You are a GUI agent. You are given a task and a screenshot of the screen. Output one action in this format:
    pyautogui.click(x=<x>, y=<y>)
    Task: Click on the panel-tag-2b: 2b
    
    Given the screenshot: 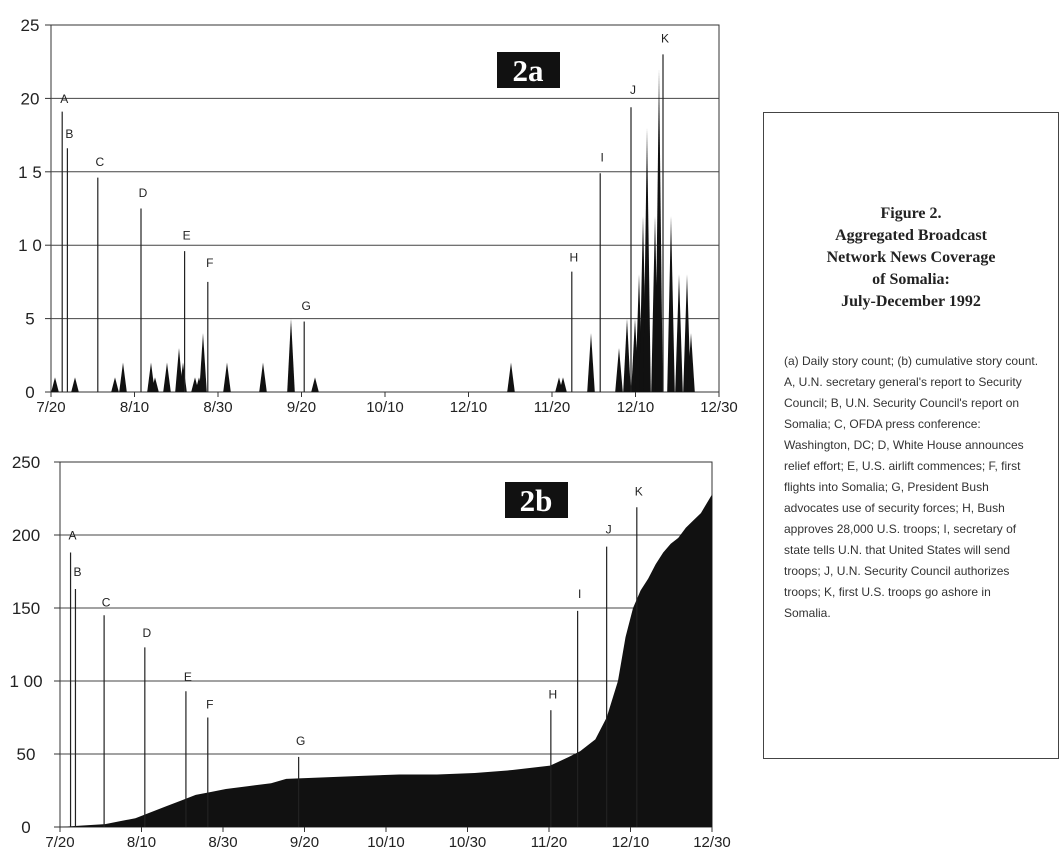 What is the action you would take?
    pyautogui.click(x=536, y=500)
    